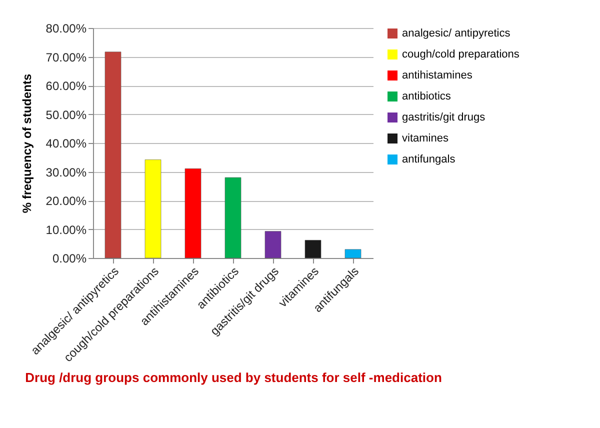 The width and height of the screenshot is (600, 428). Describe the element at coordinates (429, 160) in the screenshot. I see `legend-label: antifungals` at that location.